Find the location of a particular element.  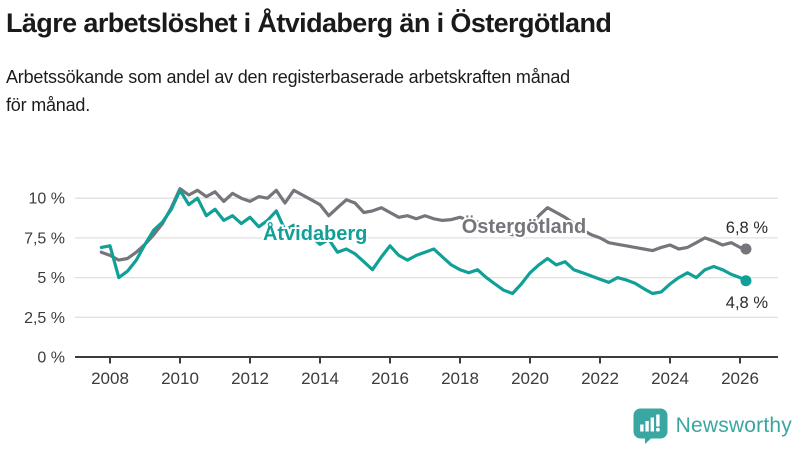

logo-exclamation-dot is located at coordinates (657, 429).